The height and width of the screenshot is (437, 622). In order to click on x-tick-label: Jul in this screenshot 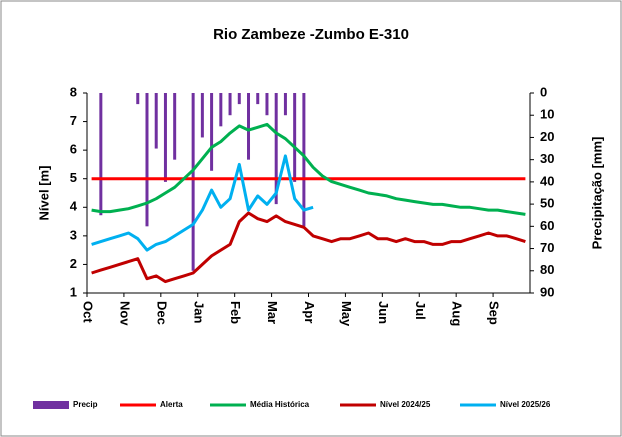, I will do `click(420, 310)`.